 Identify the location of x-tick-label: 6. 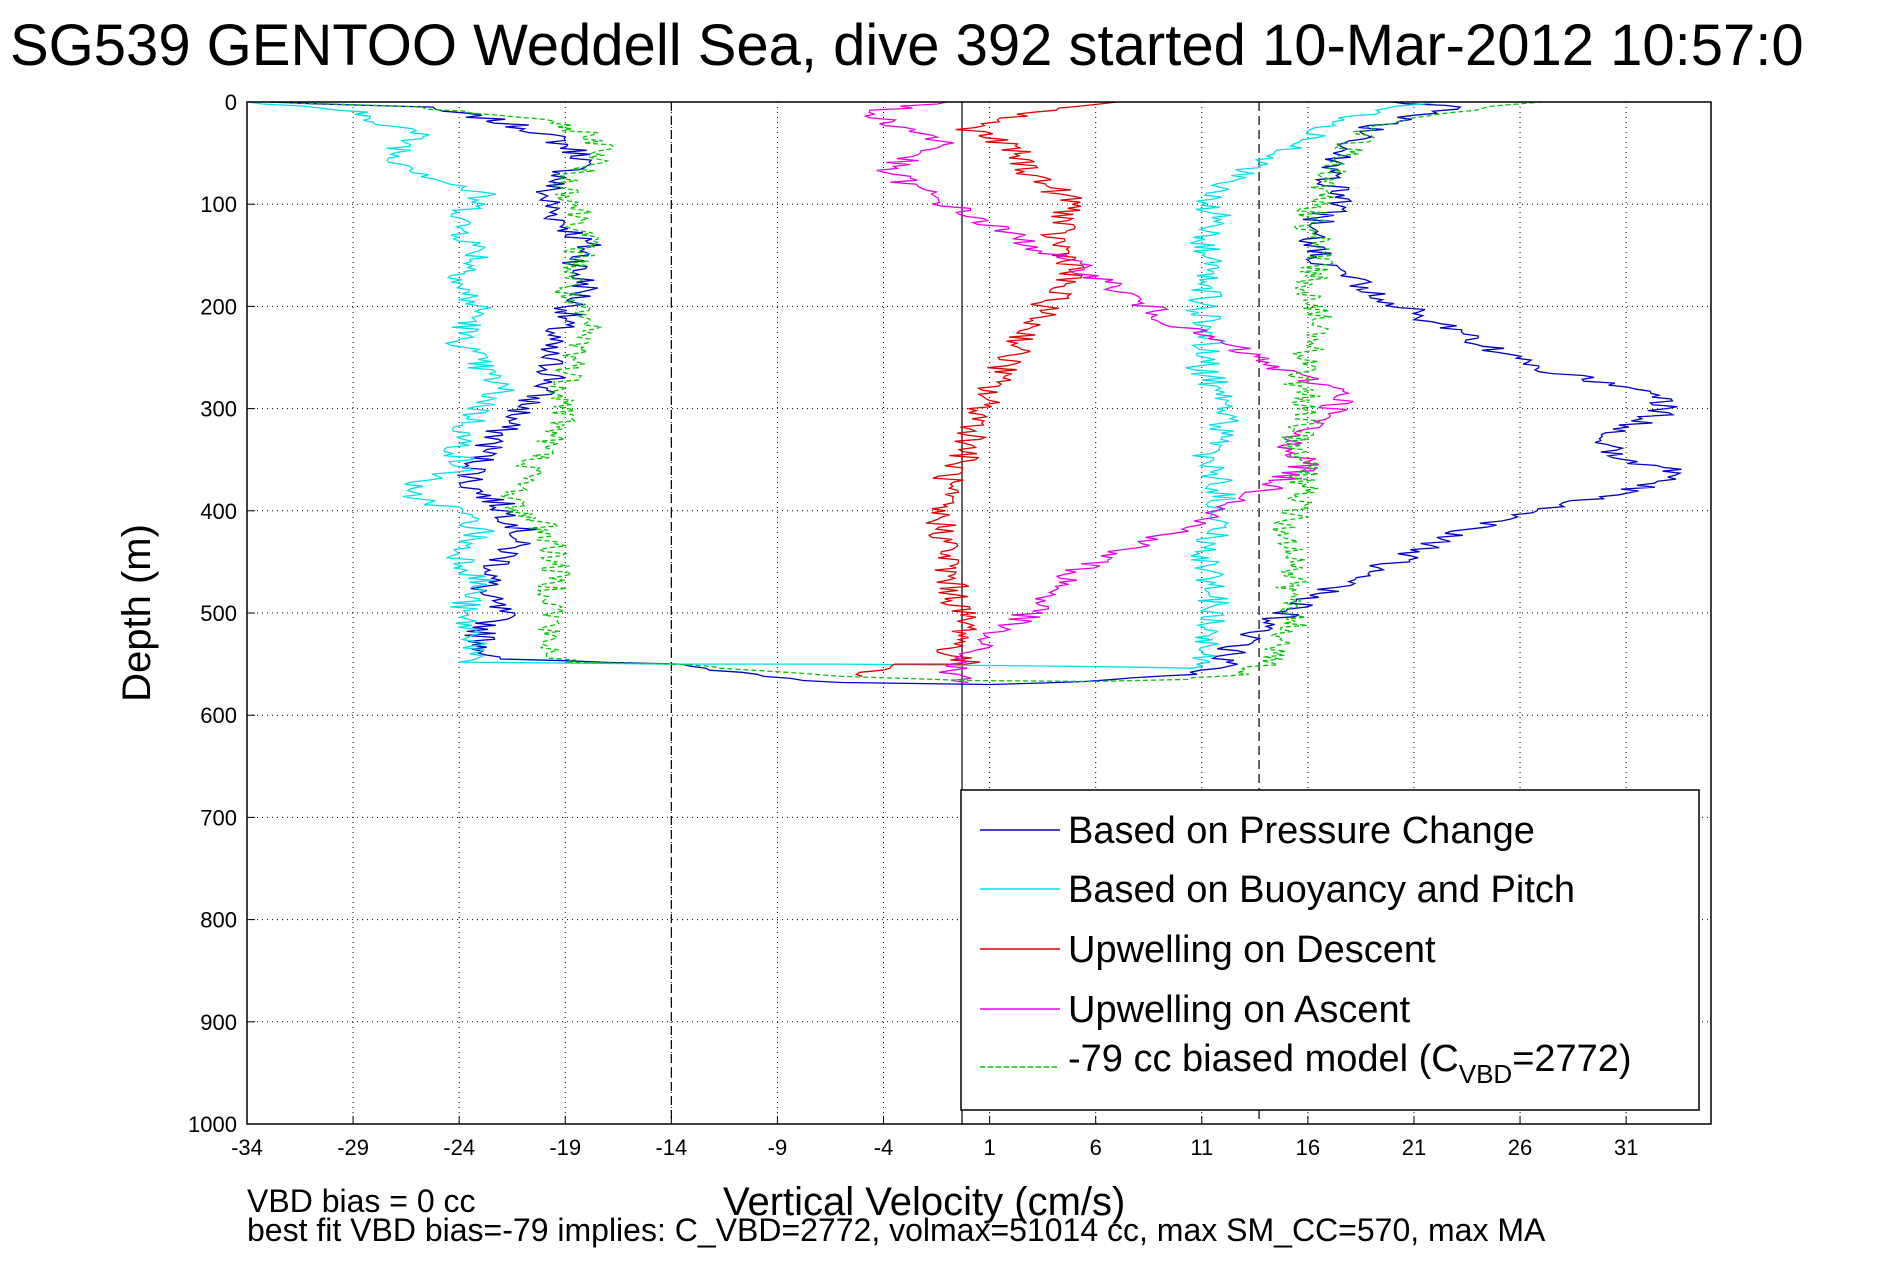
(1096, 1147).